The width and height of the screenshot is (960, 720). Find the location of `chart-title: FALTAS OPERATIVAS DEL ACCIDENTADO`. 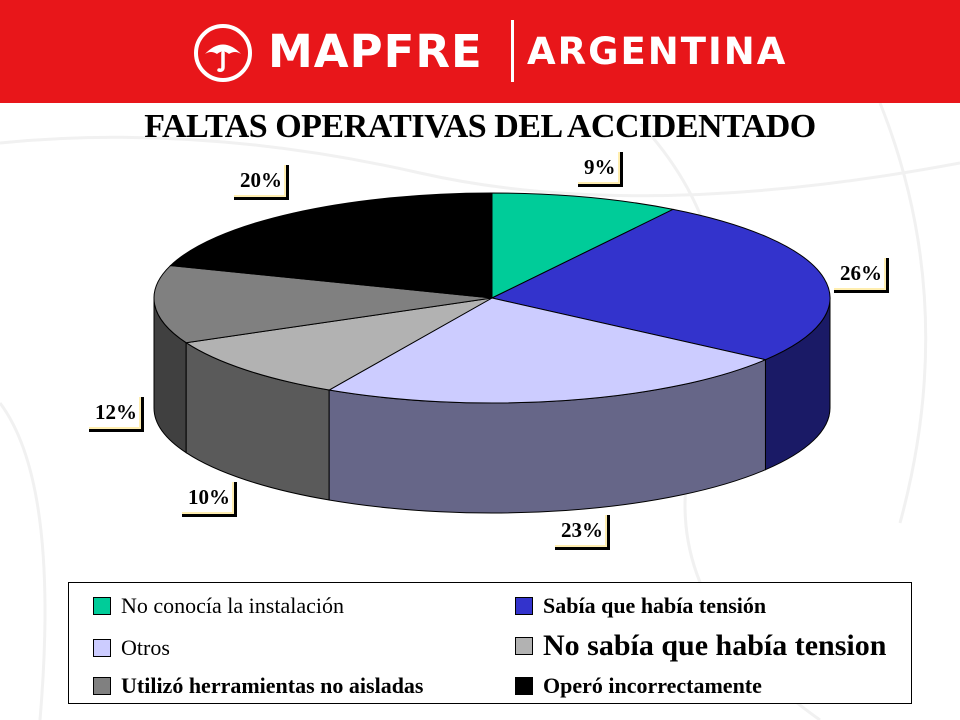

chart-title: FALTAS OPERATIVAS DEL ACCIDENTADO is located at coordinates (480, 126).